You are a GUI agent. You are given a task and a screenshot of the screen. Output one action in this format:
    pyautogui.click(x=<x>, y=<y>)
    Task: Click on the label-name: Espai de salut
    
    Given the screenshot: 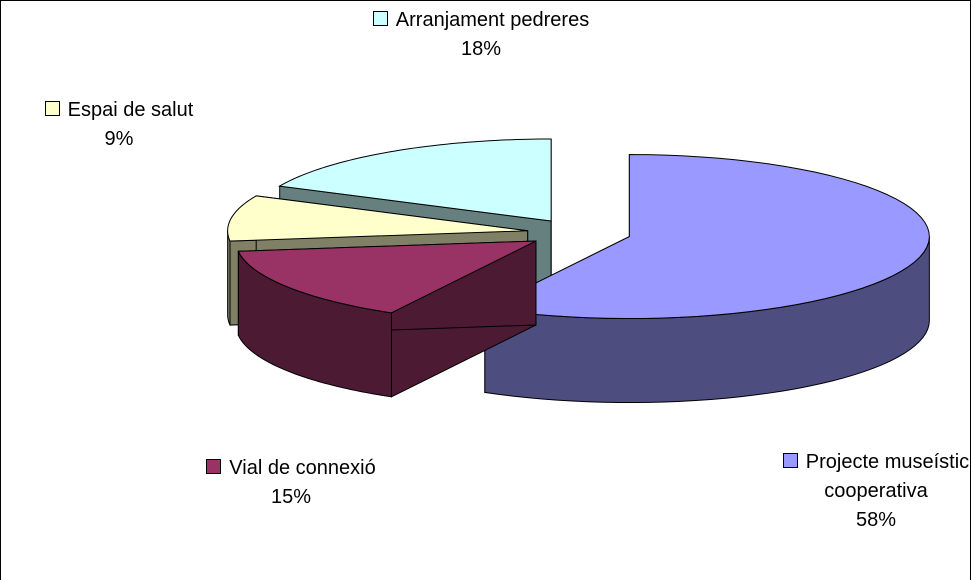 What is the action you would take?
    pyautogui.click(x=119, y=110)
    